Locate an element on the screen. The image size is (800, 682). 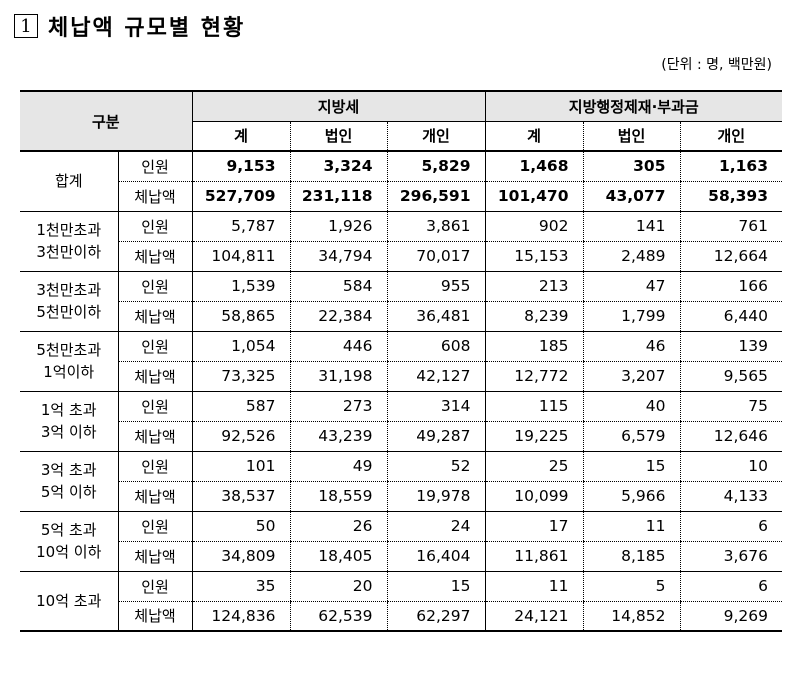
table-cell: 18,559 is located at coordinates (338, 496).